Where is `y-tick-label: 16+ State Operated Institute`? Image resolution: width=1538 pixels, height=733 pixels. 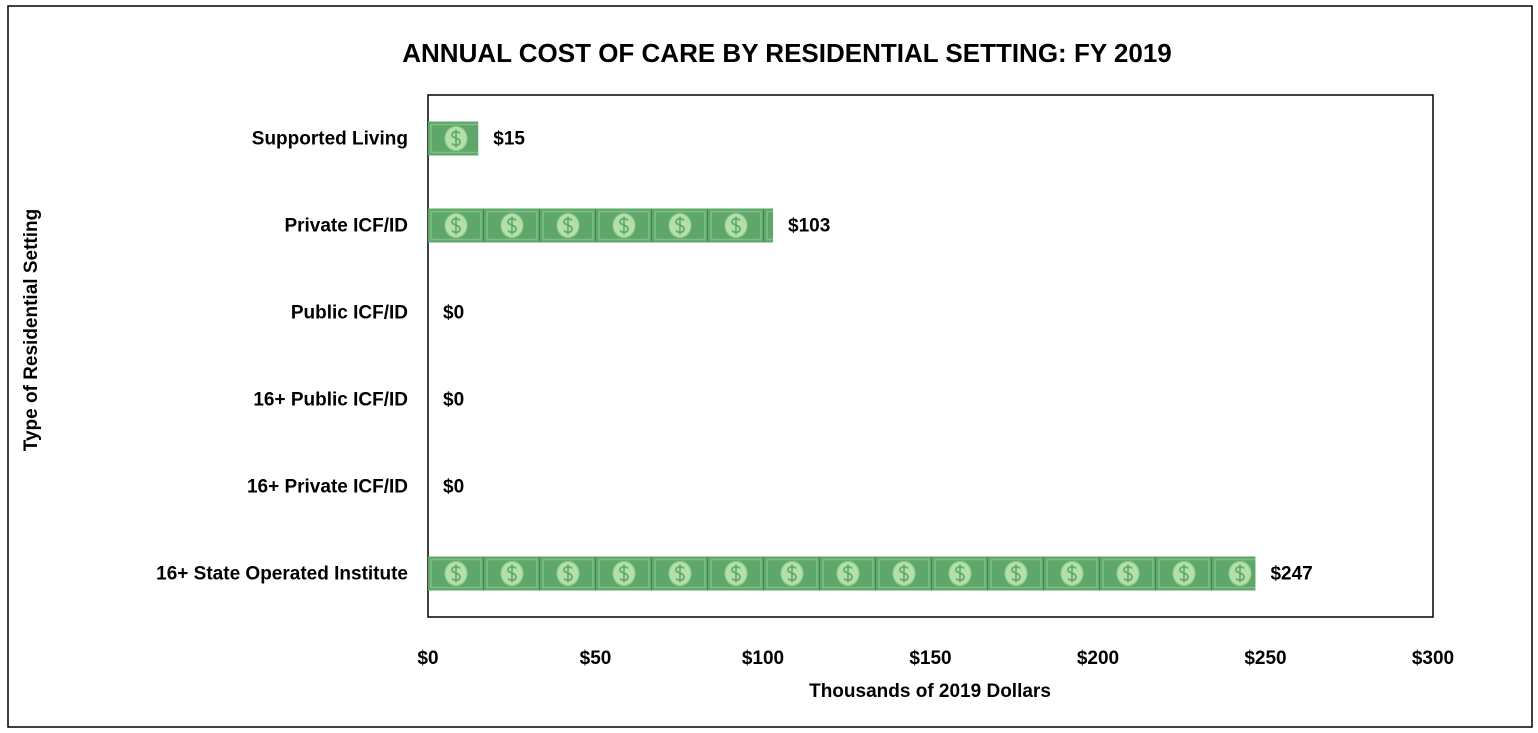 y-tick-label: 16+ State Operated Institute is located at coordinates (282, 574).